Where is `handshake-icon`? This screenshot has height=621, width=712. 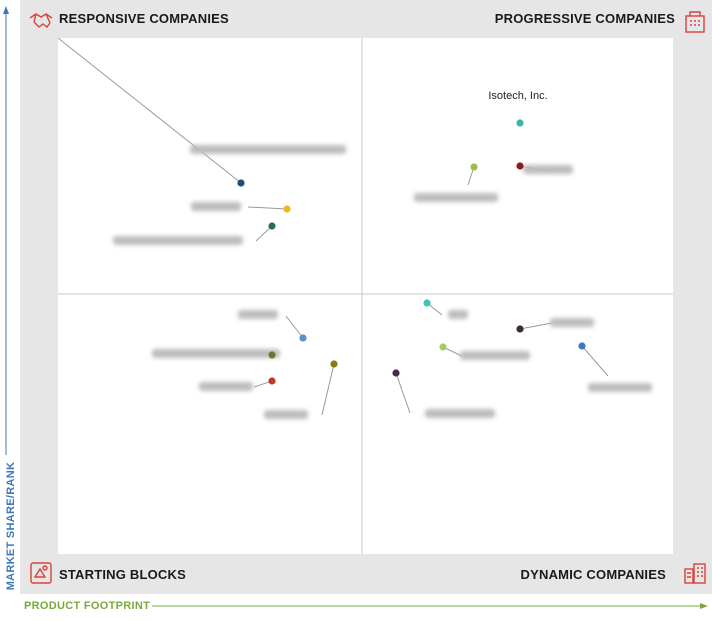 handshake-icon is located at coordinates (41, 20).